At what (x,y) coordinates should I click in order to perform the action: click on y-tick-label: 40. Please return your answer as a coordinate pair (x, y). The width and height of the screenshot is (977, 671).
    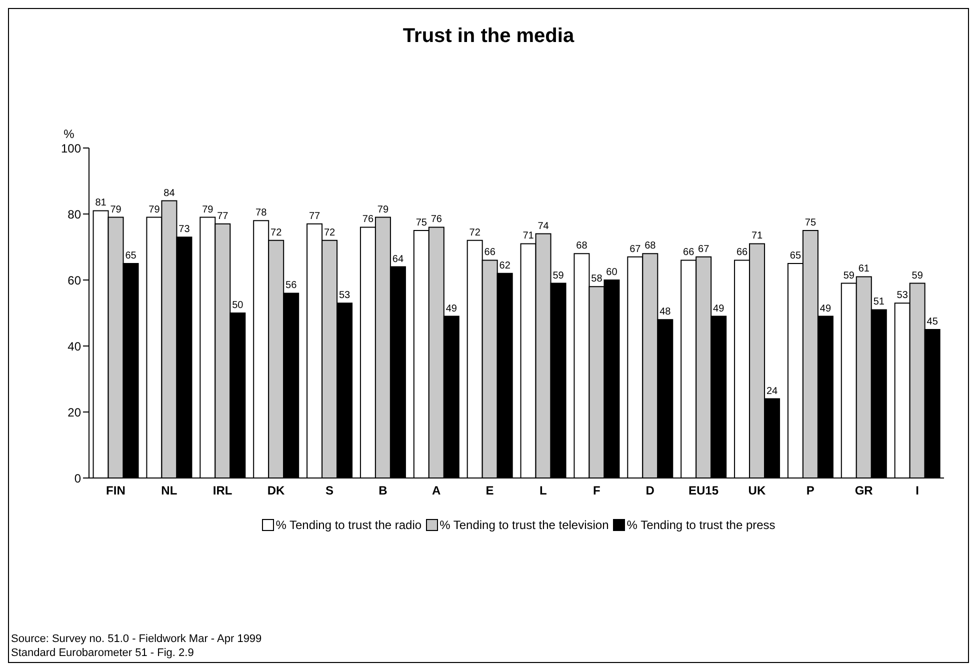
    Looking at the image, I should click on (75, 346).